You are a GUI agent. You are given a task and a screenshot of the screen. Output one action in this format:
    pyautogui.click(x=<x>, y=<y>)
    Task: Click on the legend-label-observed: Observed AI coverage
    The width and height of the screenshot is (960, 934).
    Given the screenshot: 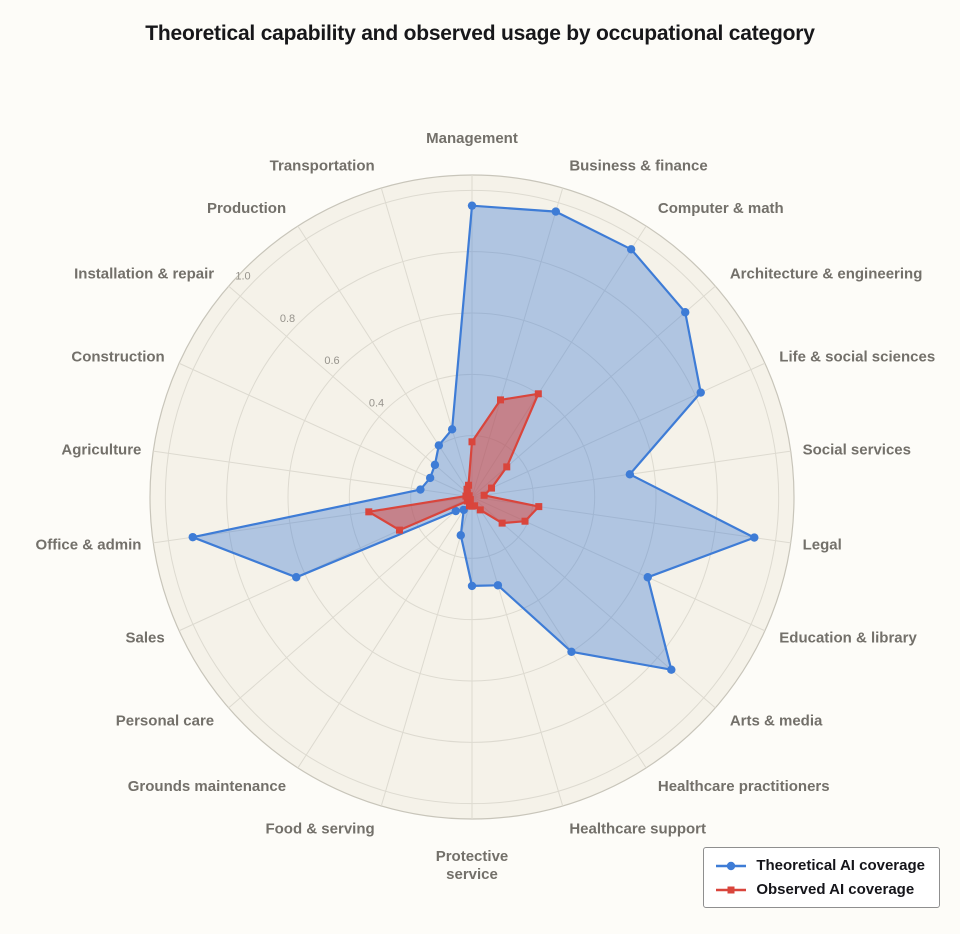 What is the action you would take?
    pyautogui.click(x=835, y=889)
    